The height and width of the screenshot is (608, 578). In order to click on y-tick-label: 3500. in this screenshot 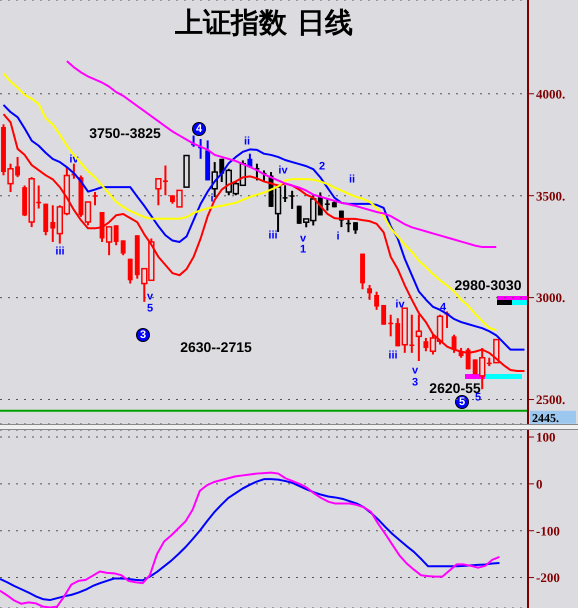, I will do `click(551, 196)`.